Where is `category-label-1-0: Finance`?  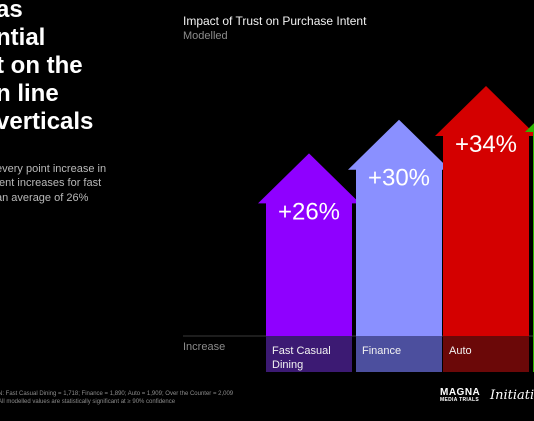
category-label-1-0: Finance is located at coordinates (381, 351).